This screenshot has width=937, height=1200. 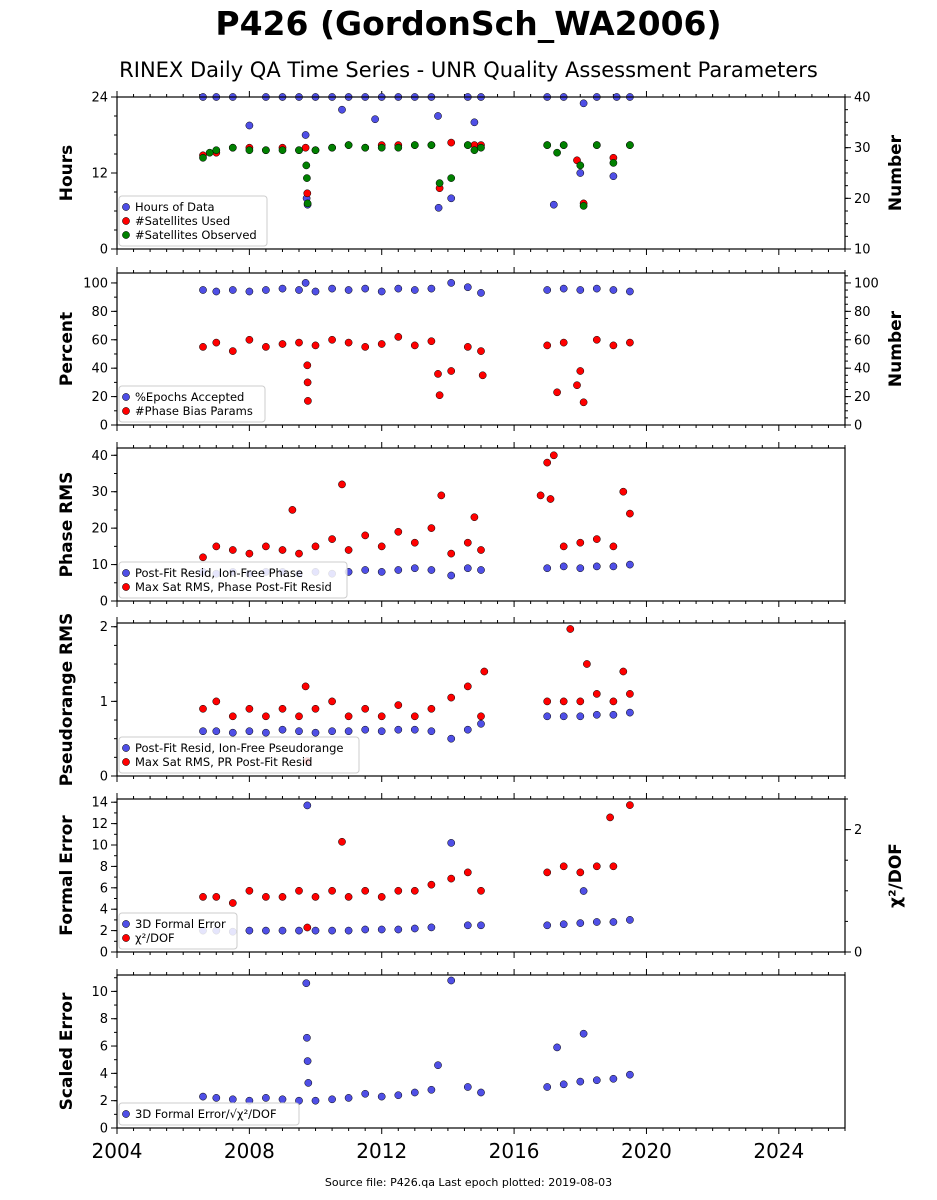 I want to click on y-tick-label: 20, so click(x=99, y=529).